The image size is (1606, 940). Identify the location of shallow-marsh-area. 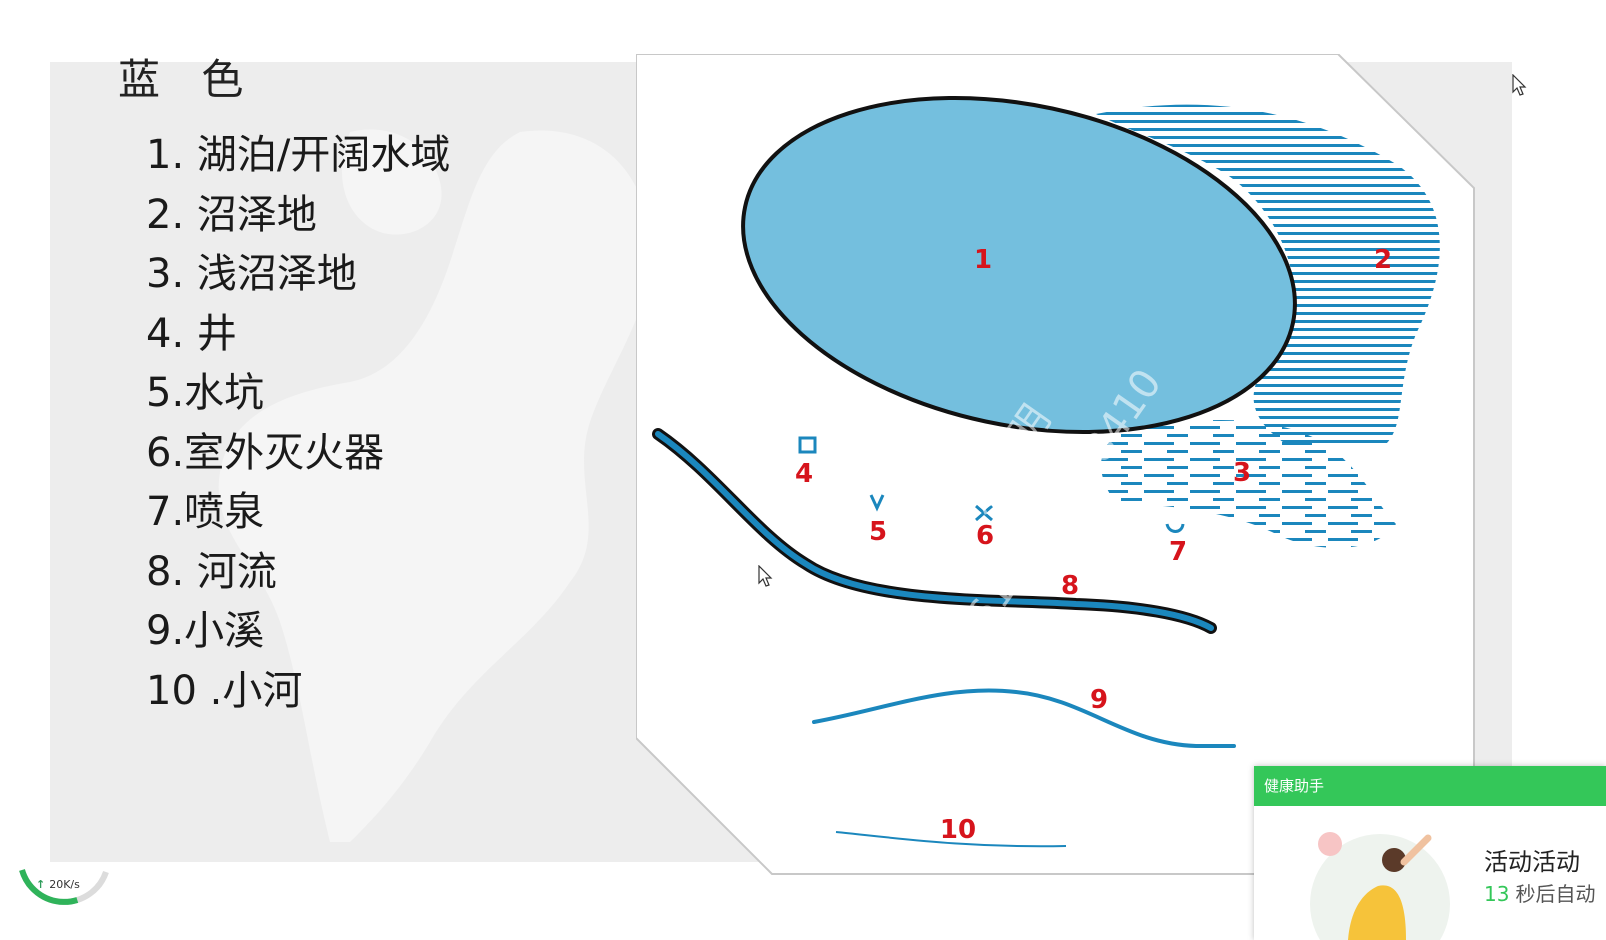
(1248, 484).